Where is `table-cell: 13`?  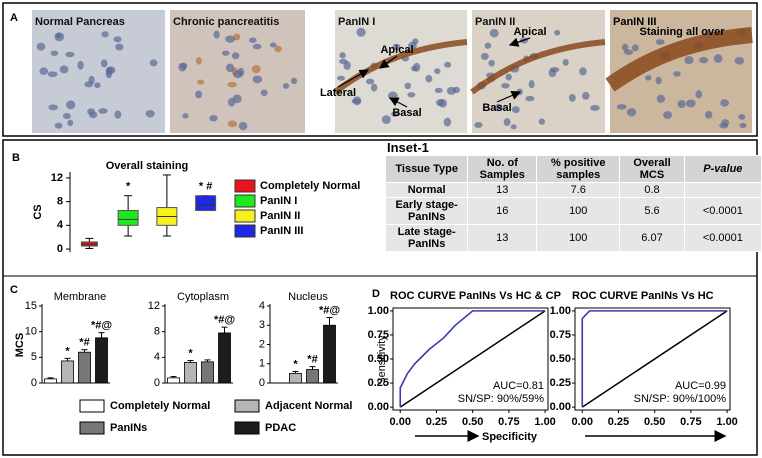 table-cell: 13 is located at coordinates (502, 238).